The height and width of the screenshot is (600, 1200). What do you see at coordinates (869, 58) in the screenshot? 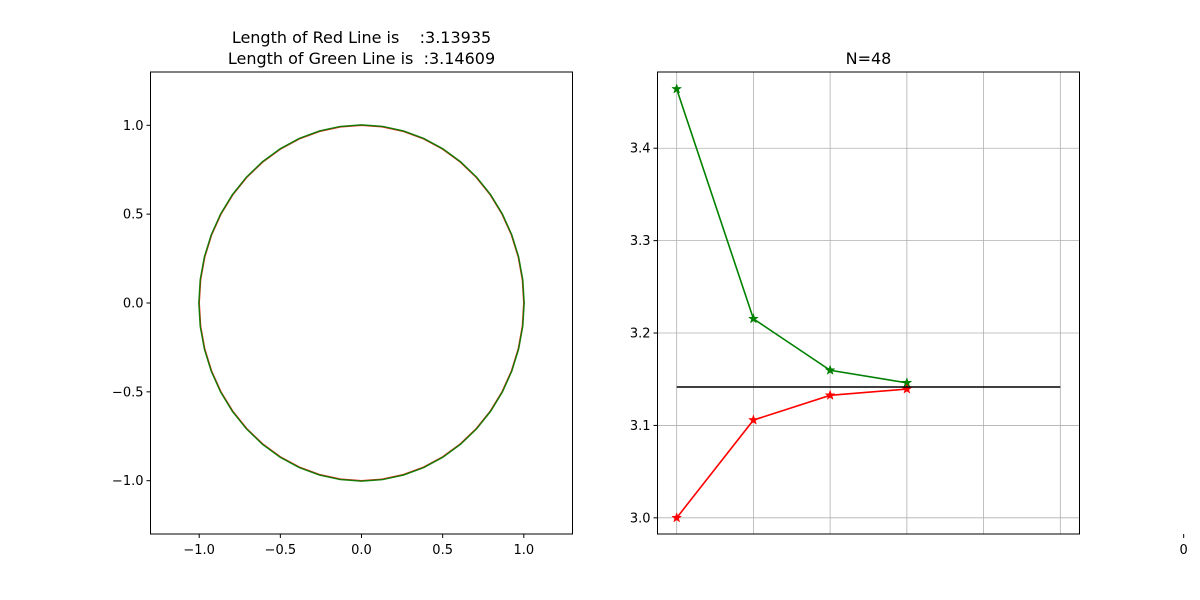
I see `chart-title: N=48` at bounding box center [869, 58].